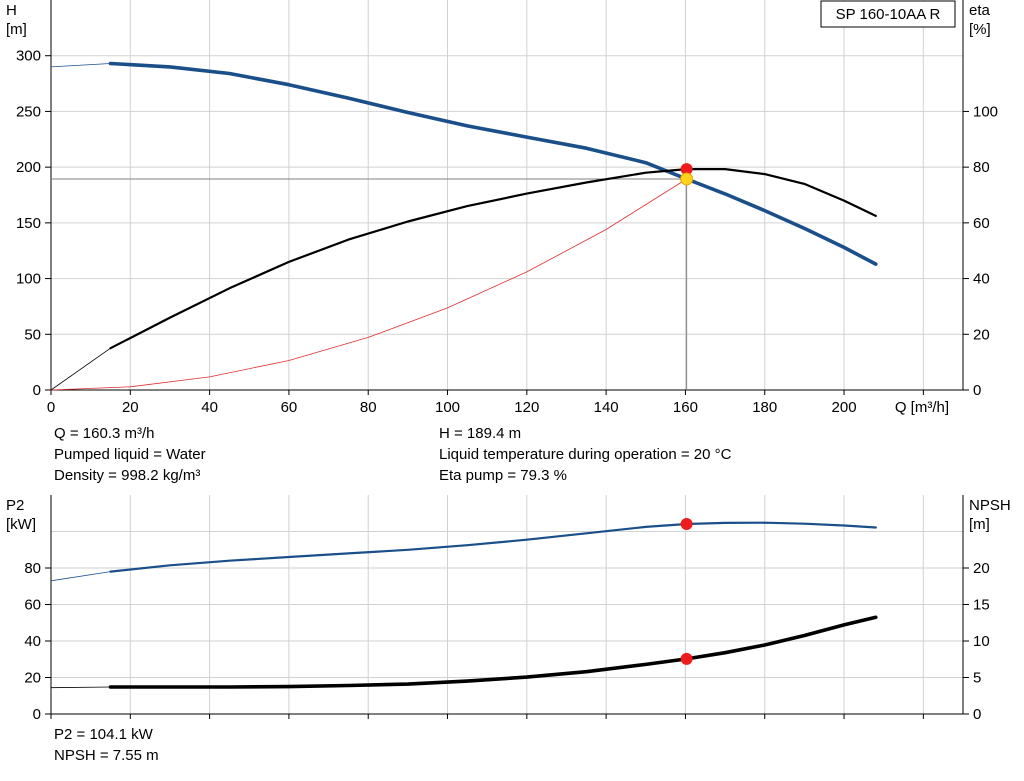 Image resolution: width=1024 pixels, height=781 pixels. I want to click on x-tick-label: 200, so click(844, 407).